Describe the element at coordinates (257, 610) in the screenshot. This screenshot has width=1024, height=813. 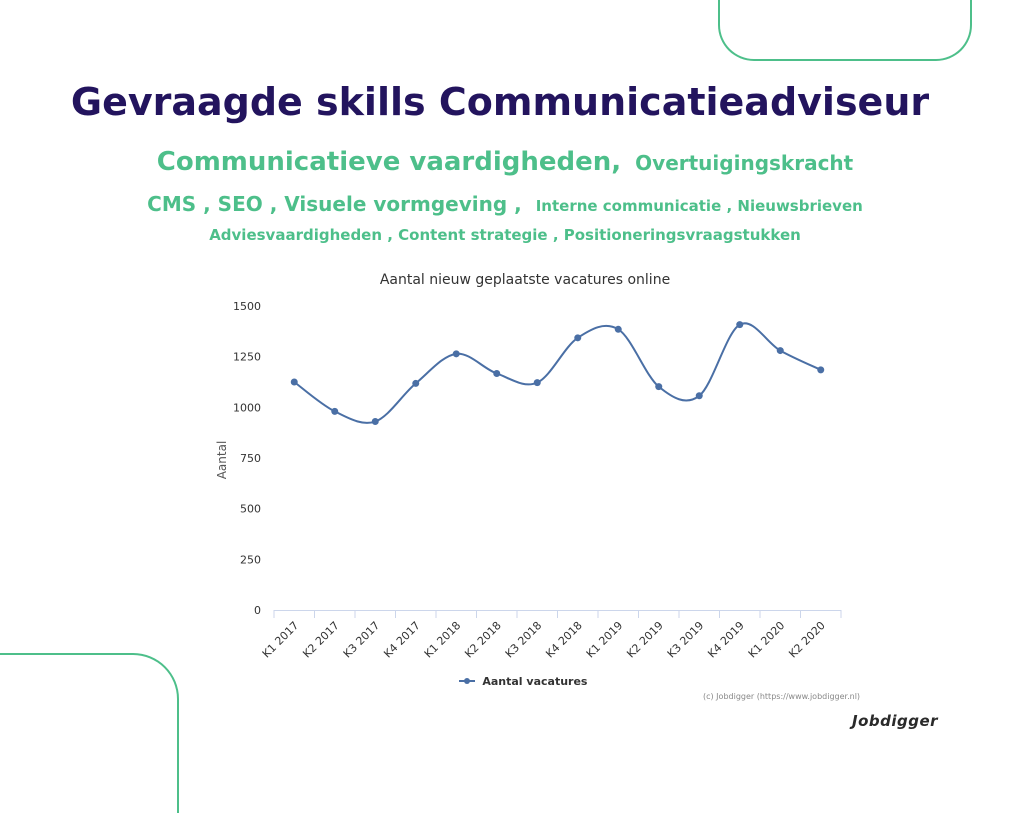
I see `y-tick-label: 0` at that location.